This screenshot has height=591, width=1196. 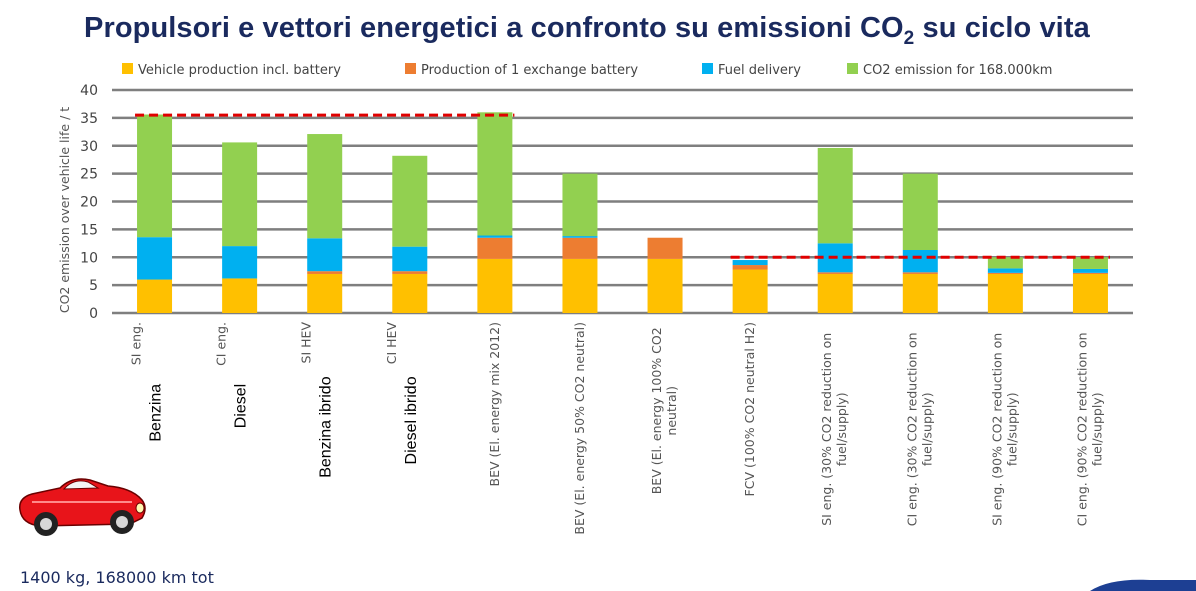 I want to click on category-label-line: BEV (El. energy 50% CO2 neutral), so click(x=579, y=428).